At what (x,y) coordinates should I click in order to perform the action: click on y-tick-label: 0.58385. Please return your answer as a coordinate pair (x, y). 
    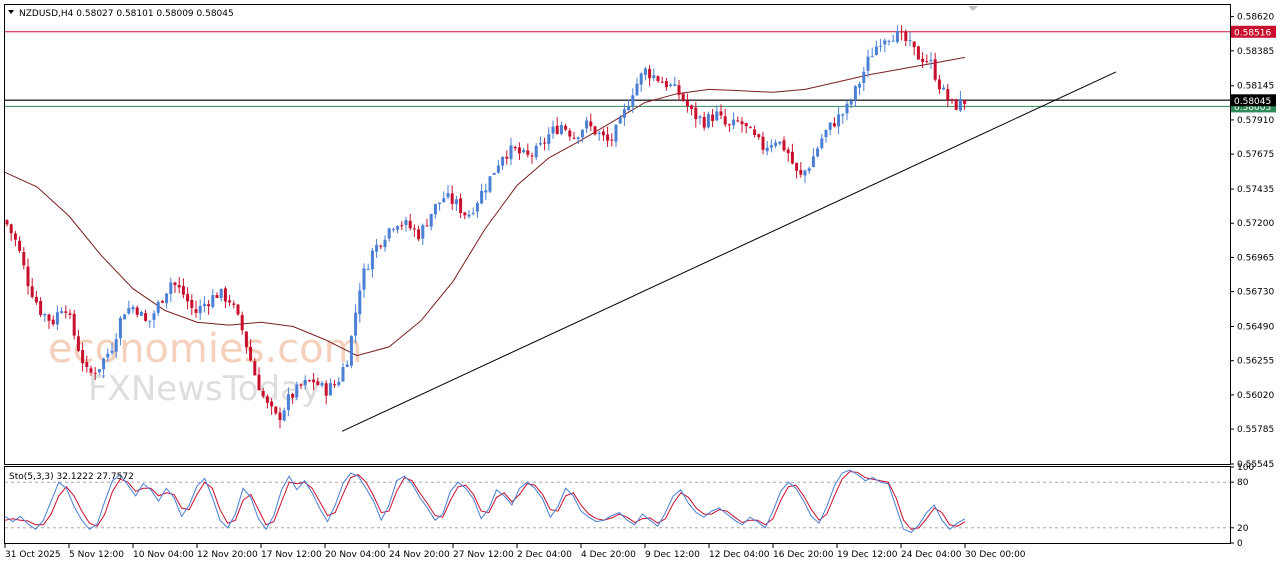
    Looking at the image, I should click on (1255, 52).